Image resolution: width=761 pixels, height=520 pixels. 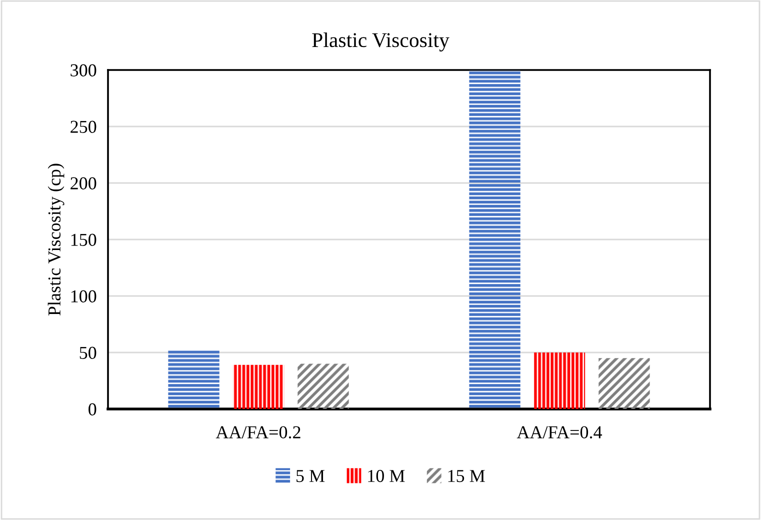 What do you see at coordinates (83, 70) in the screenshot?
I see `y-tick-label: 300` at bounding box center [83, 70].